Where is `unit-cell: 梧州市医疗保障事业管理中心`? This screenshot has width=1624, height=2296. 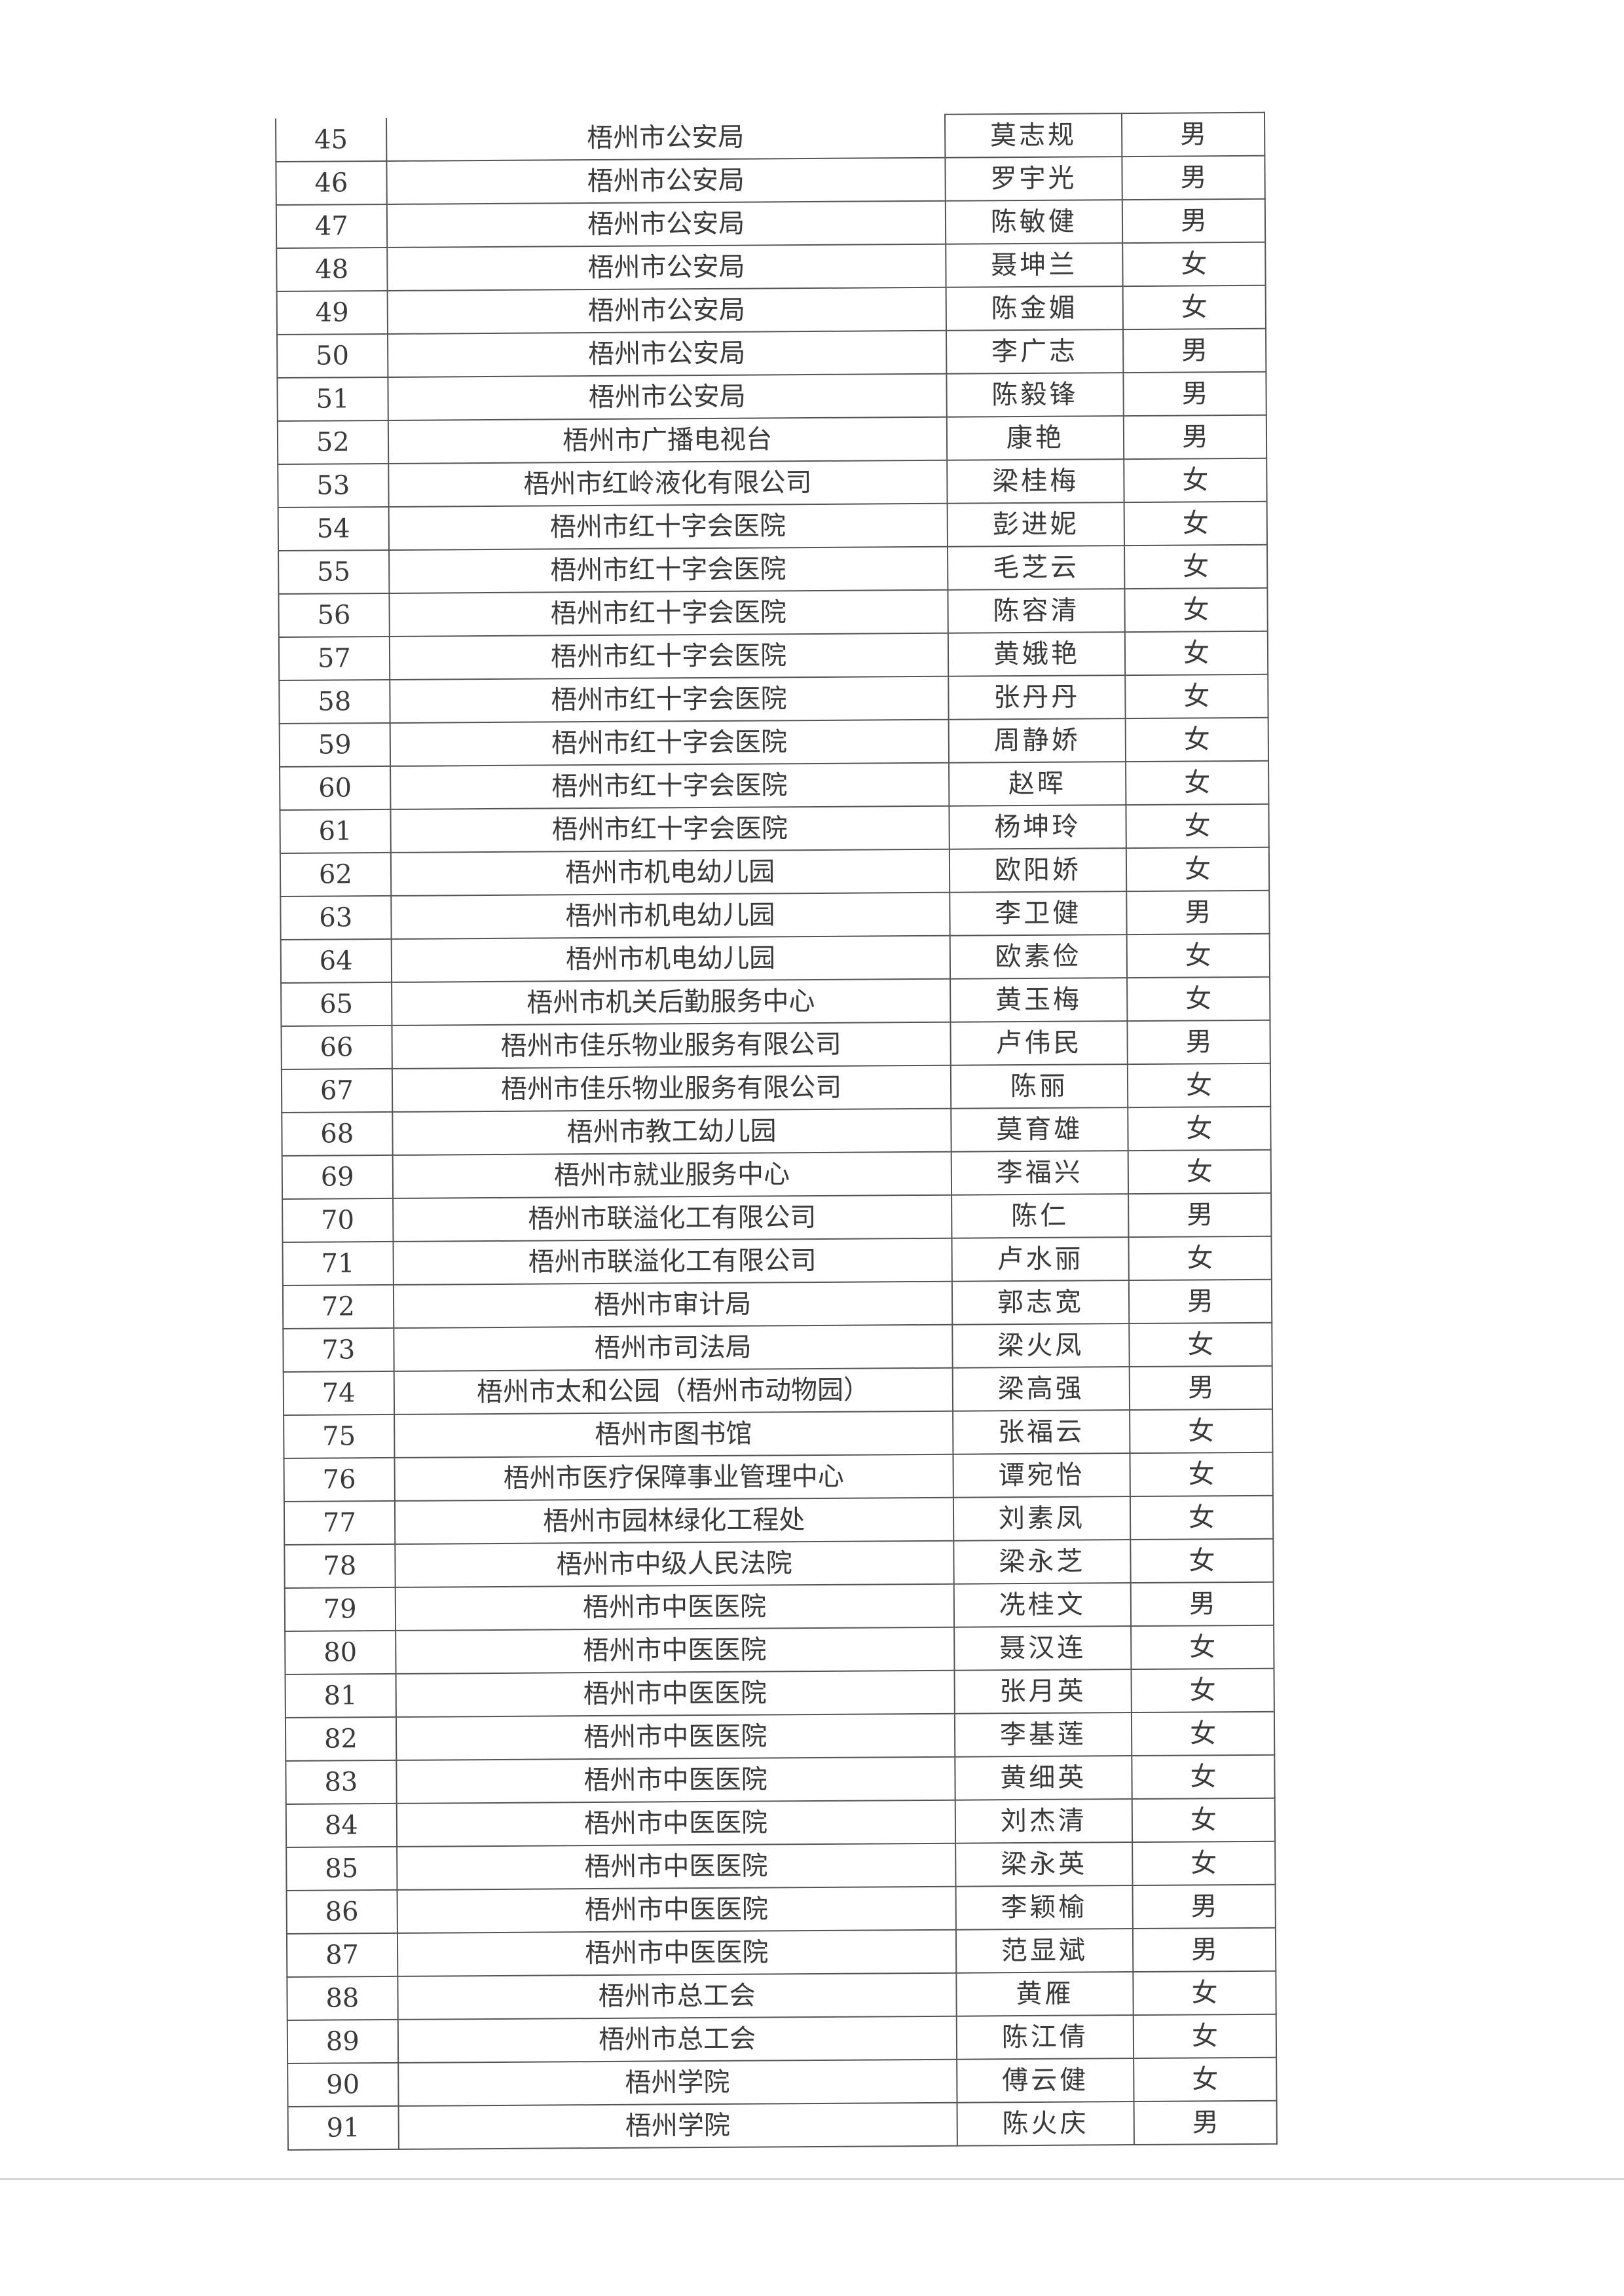 unit-cell: 梧州市医疗保障事业管理中心 is located at coordinates (673, 1477).